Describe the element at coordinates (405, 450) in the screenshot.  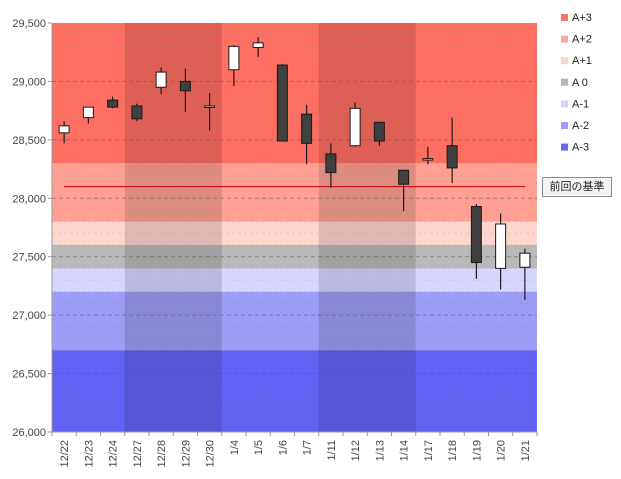
I see `x-tick-label: 1/14` at that location.